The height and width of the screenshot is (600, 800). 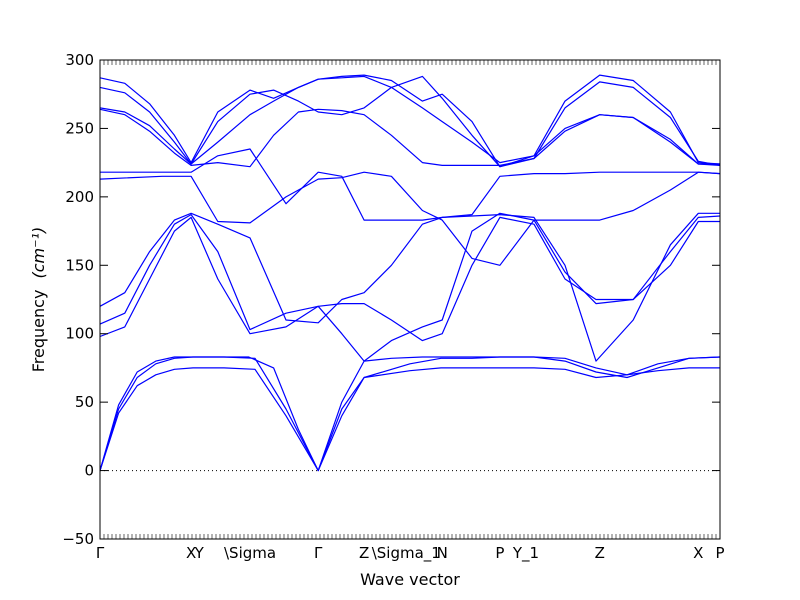 I want to click on y-tick-label: −50, so click(x=78, y=539).